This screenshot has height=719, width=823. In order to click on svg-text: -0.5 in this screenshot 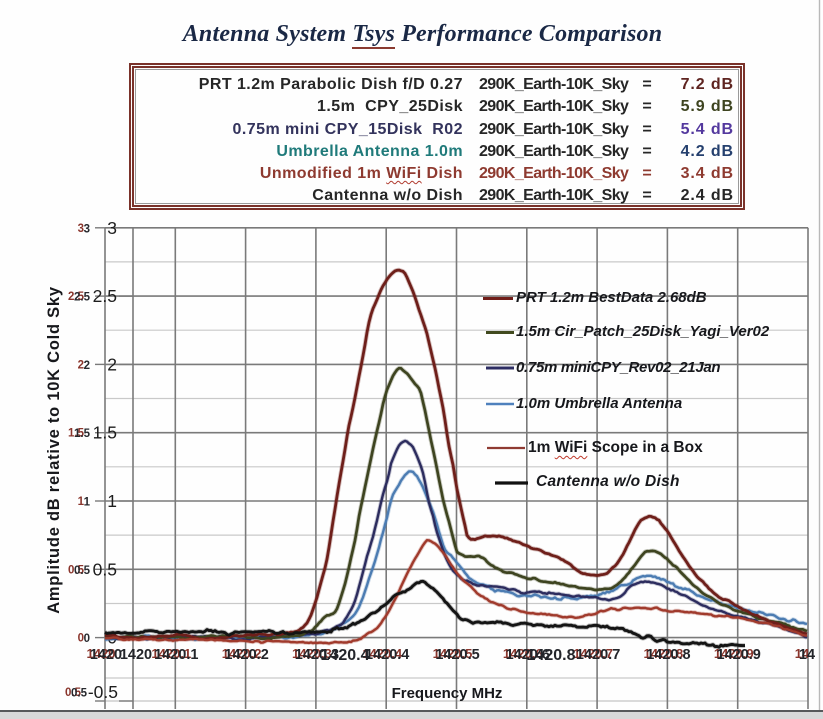, I will do `click(103, 692)`.